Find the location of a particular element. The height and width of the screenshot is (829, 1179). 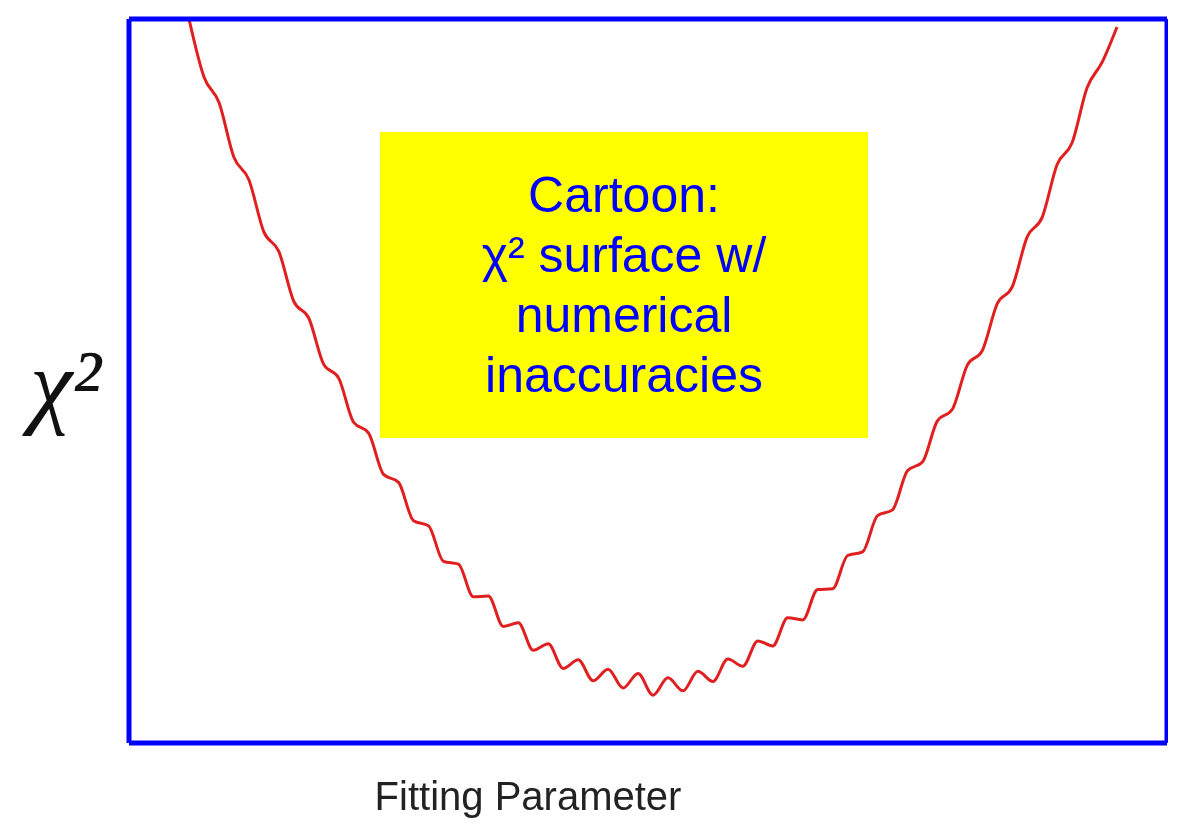

x-axis-title: Fitting Parameter is located at coordinates (528, 796).